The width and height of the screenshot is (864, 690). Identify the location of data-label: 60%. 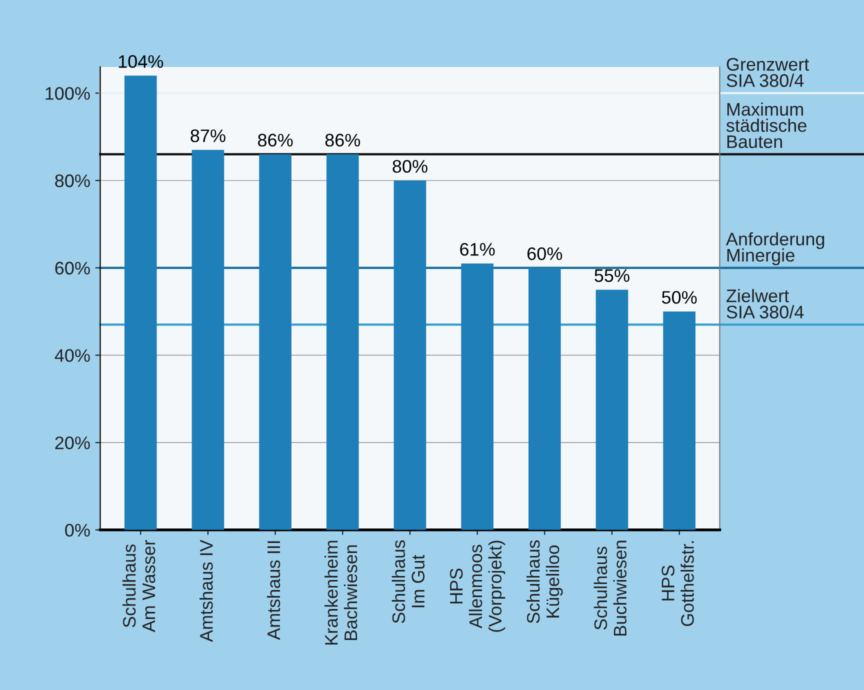
(544, 253).